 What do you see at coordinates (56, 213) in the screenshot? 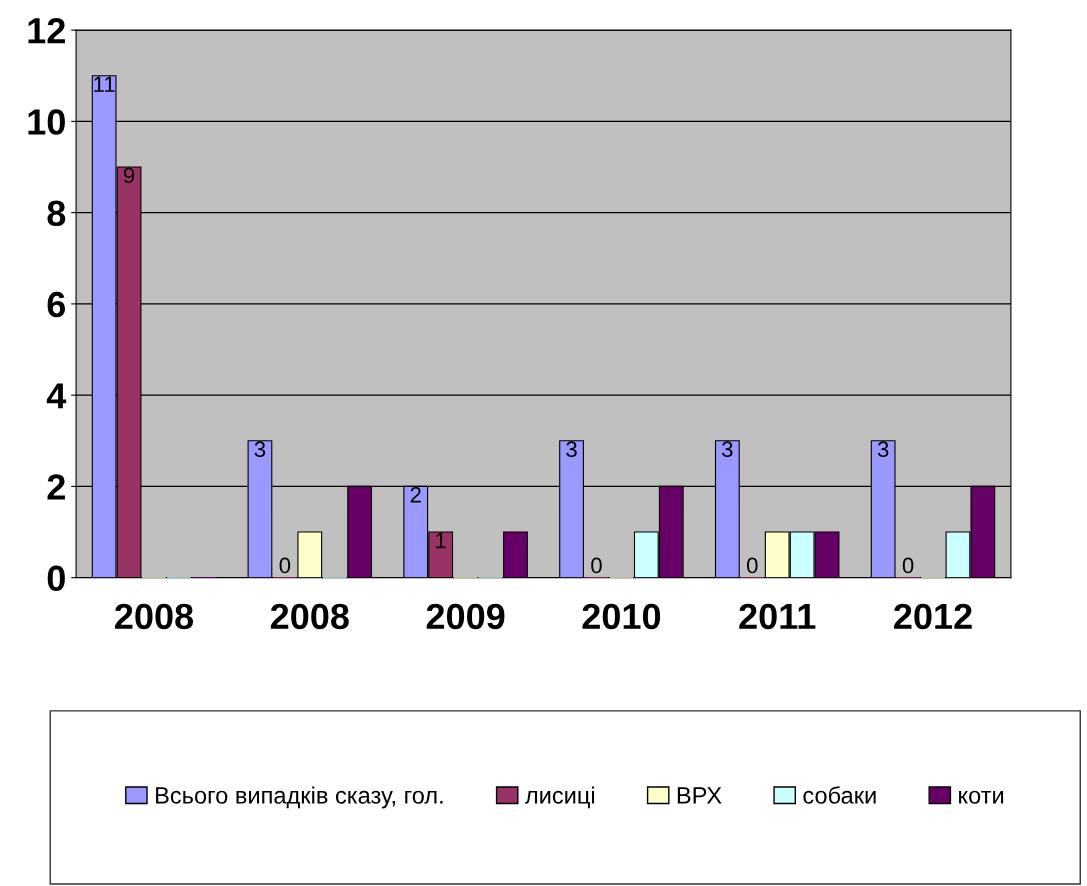
I see `y-tick-label: 8` at bounding box center [56, 213].